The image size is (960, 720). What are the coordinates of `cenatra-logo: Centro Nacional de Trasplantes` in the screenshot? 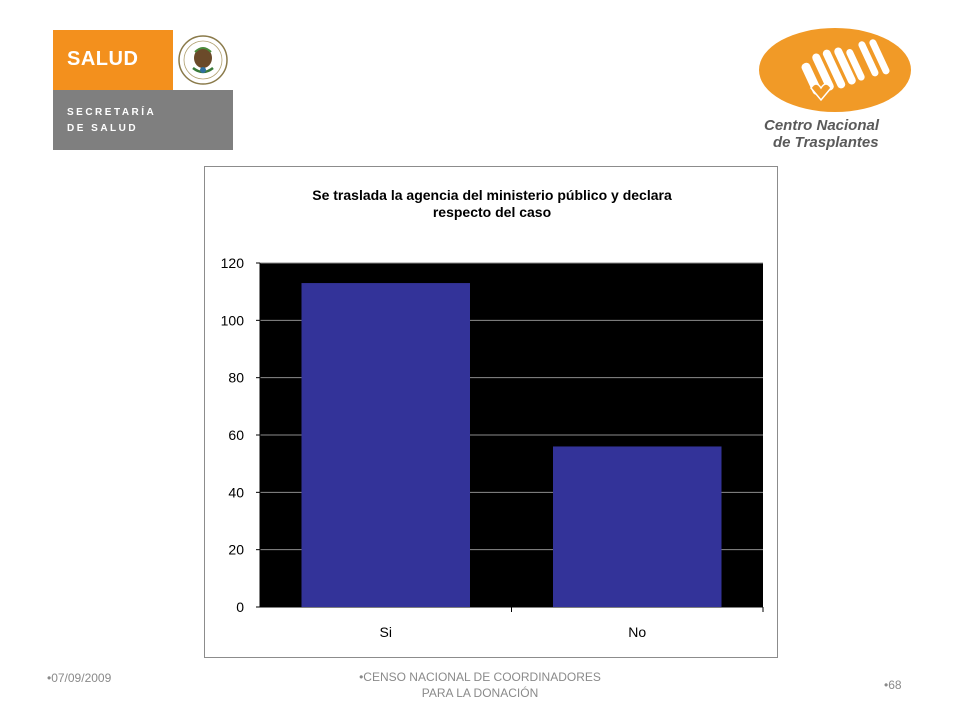 It's located at (835, 91).